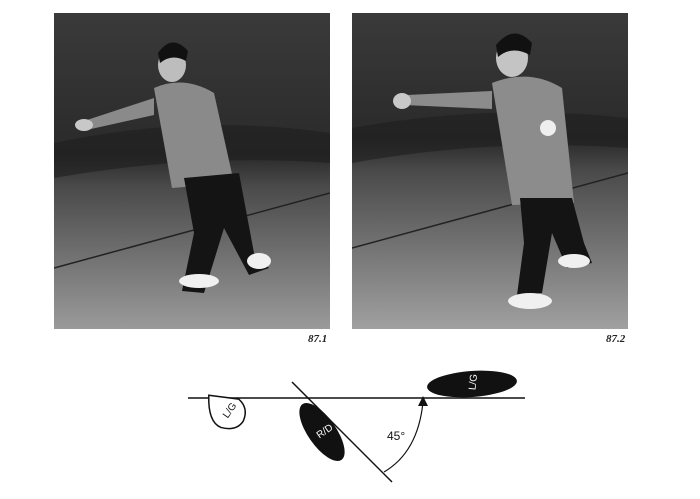 The width and height of the screenshot is (700, 499). I want to click on angle-label: 45°, so click(396, 436).